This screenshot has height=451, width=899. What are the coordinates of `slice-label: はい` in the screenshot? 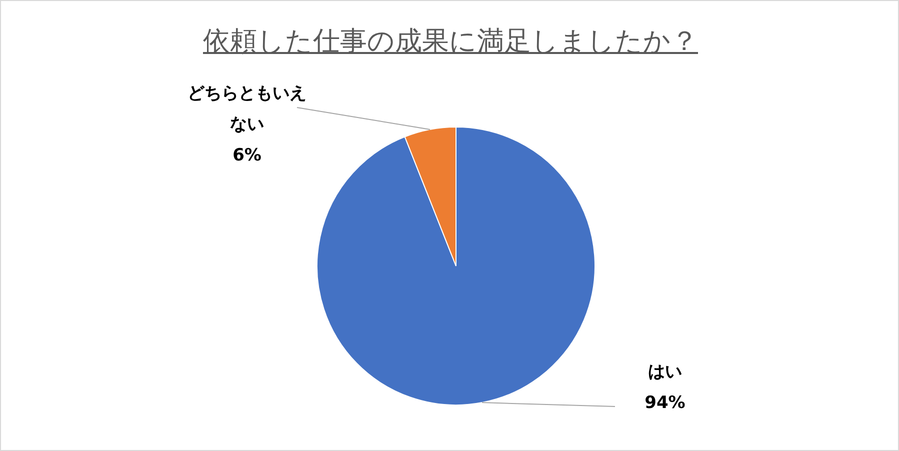 It's located at (665, 372).